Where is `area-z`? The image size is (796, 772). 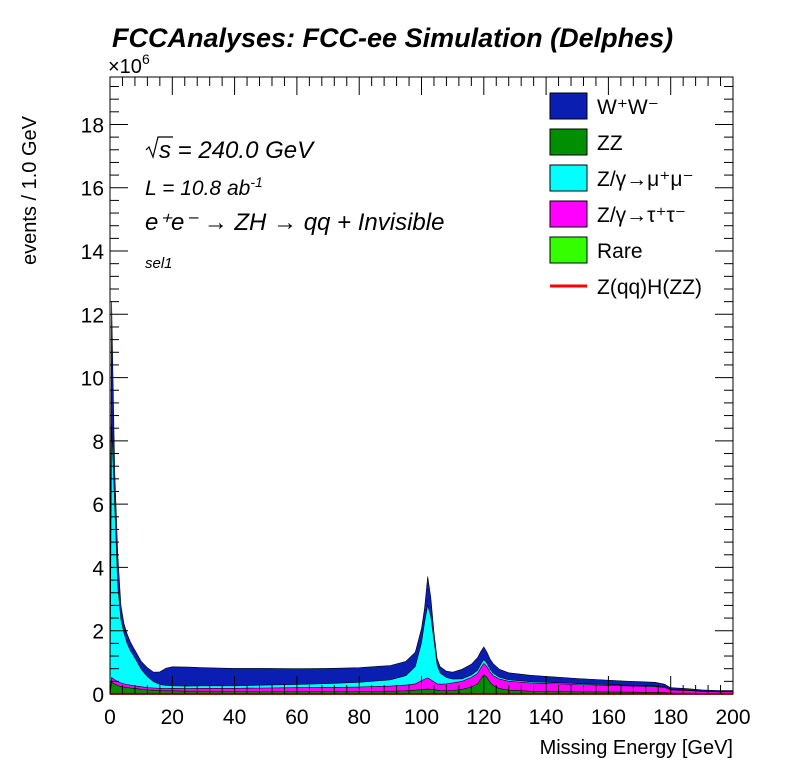 area-z is located at coordinates (421, 678).